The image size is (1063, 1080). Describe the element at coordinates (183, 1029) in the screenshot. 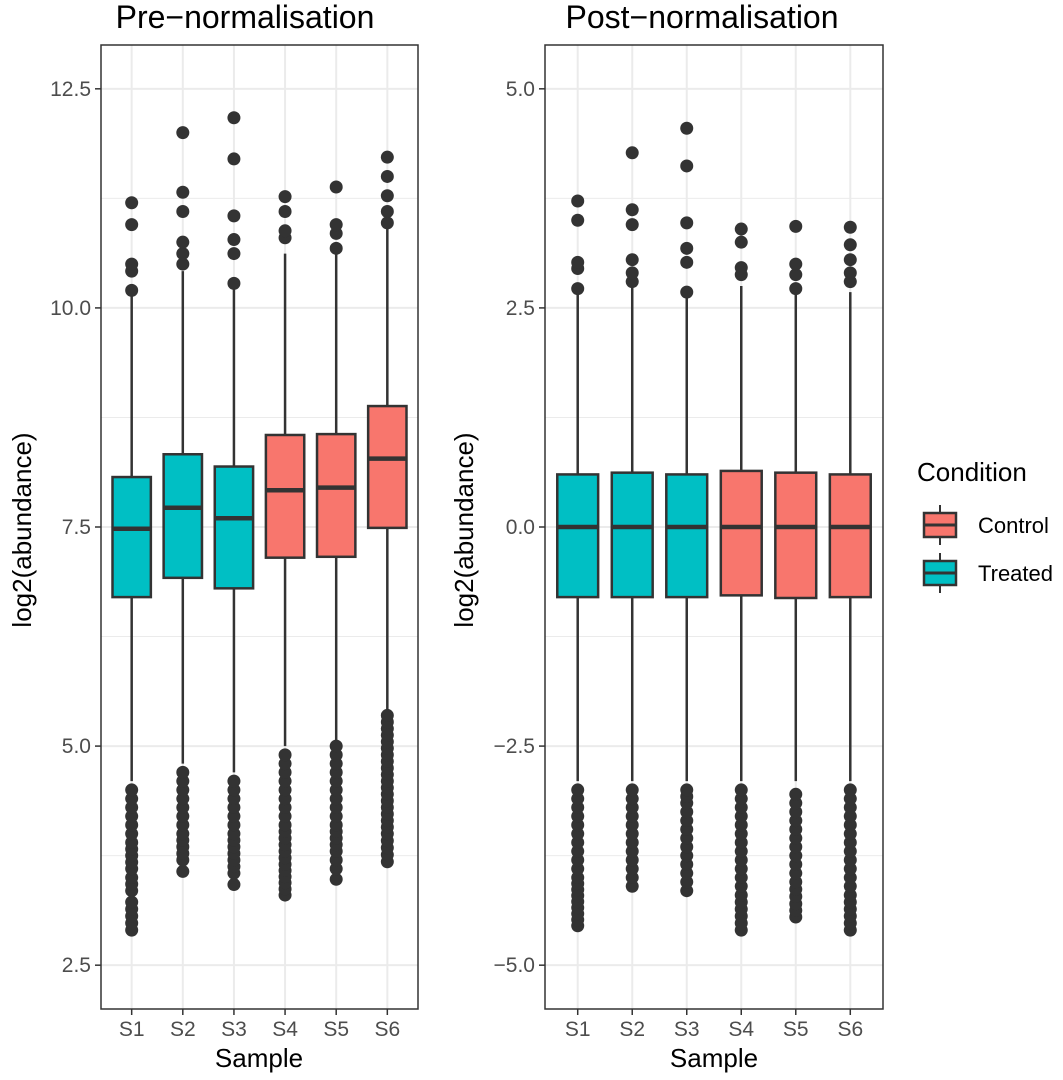

I see `x-tick-label: S2` at that location.